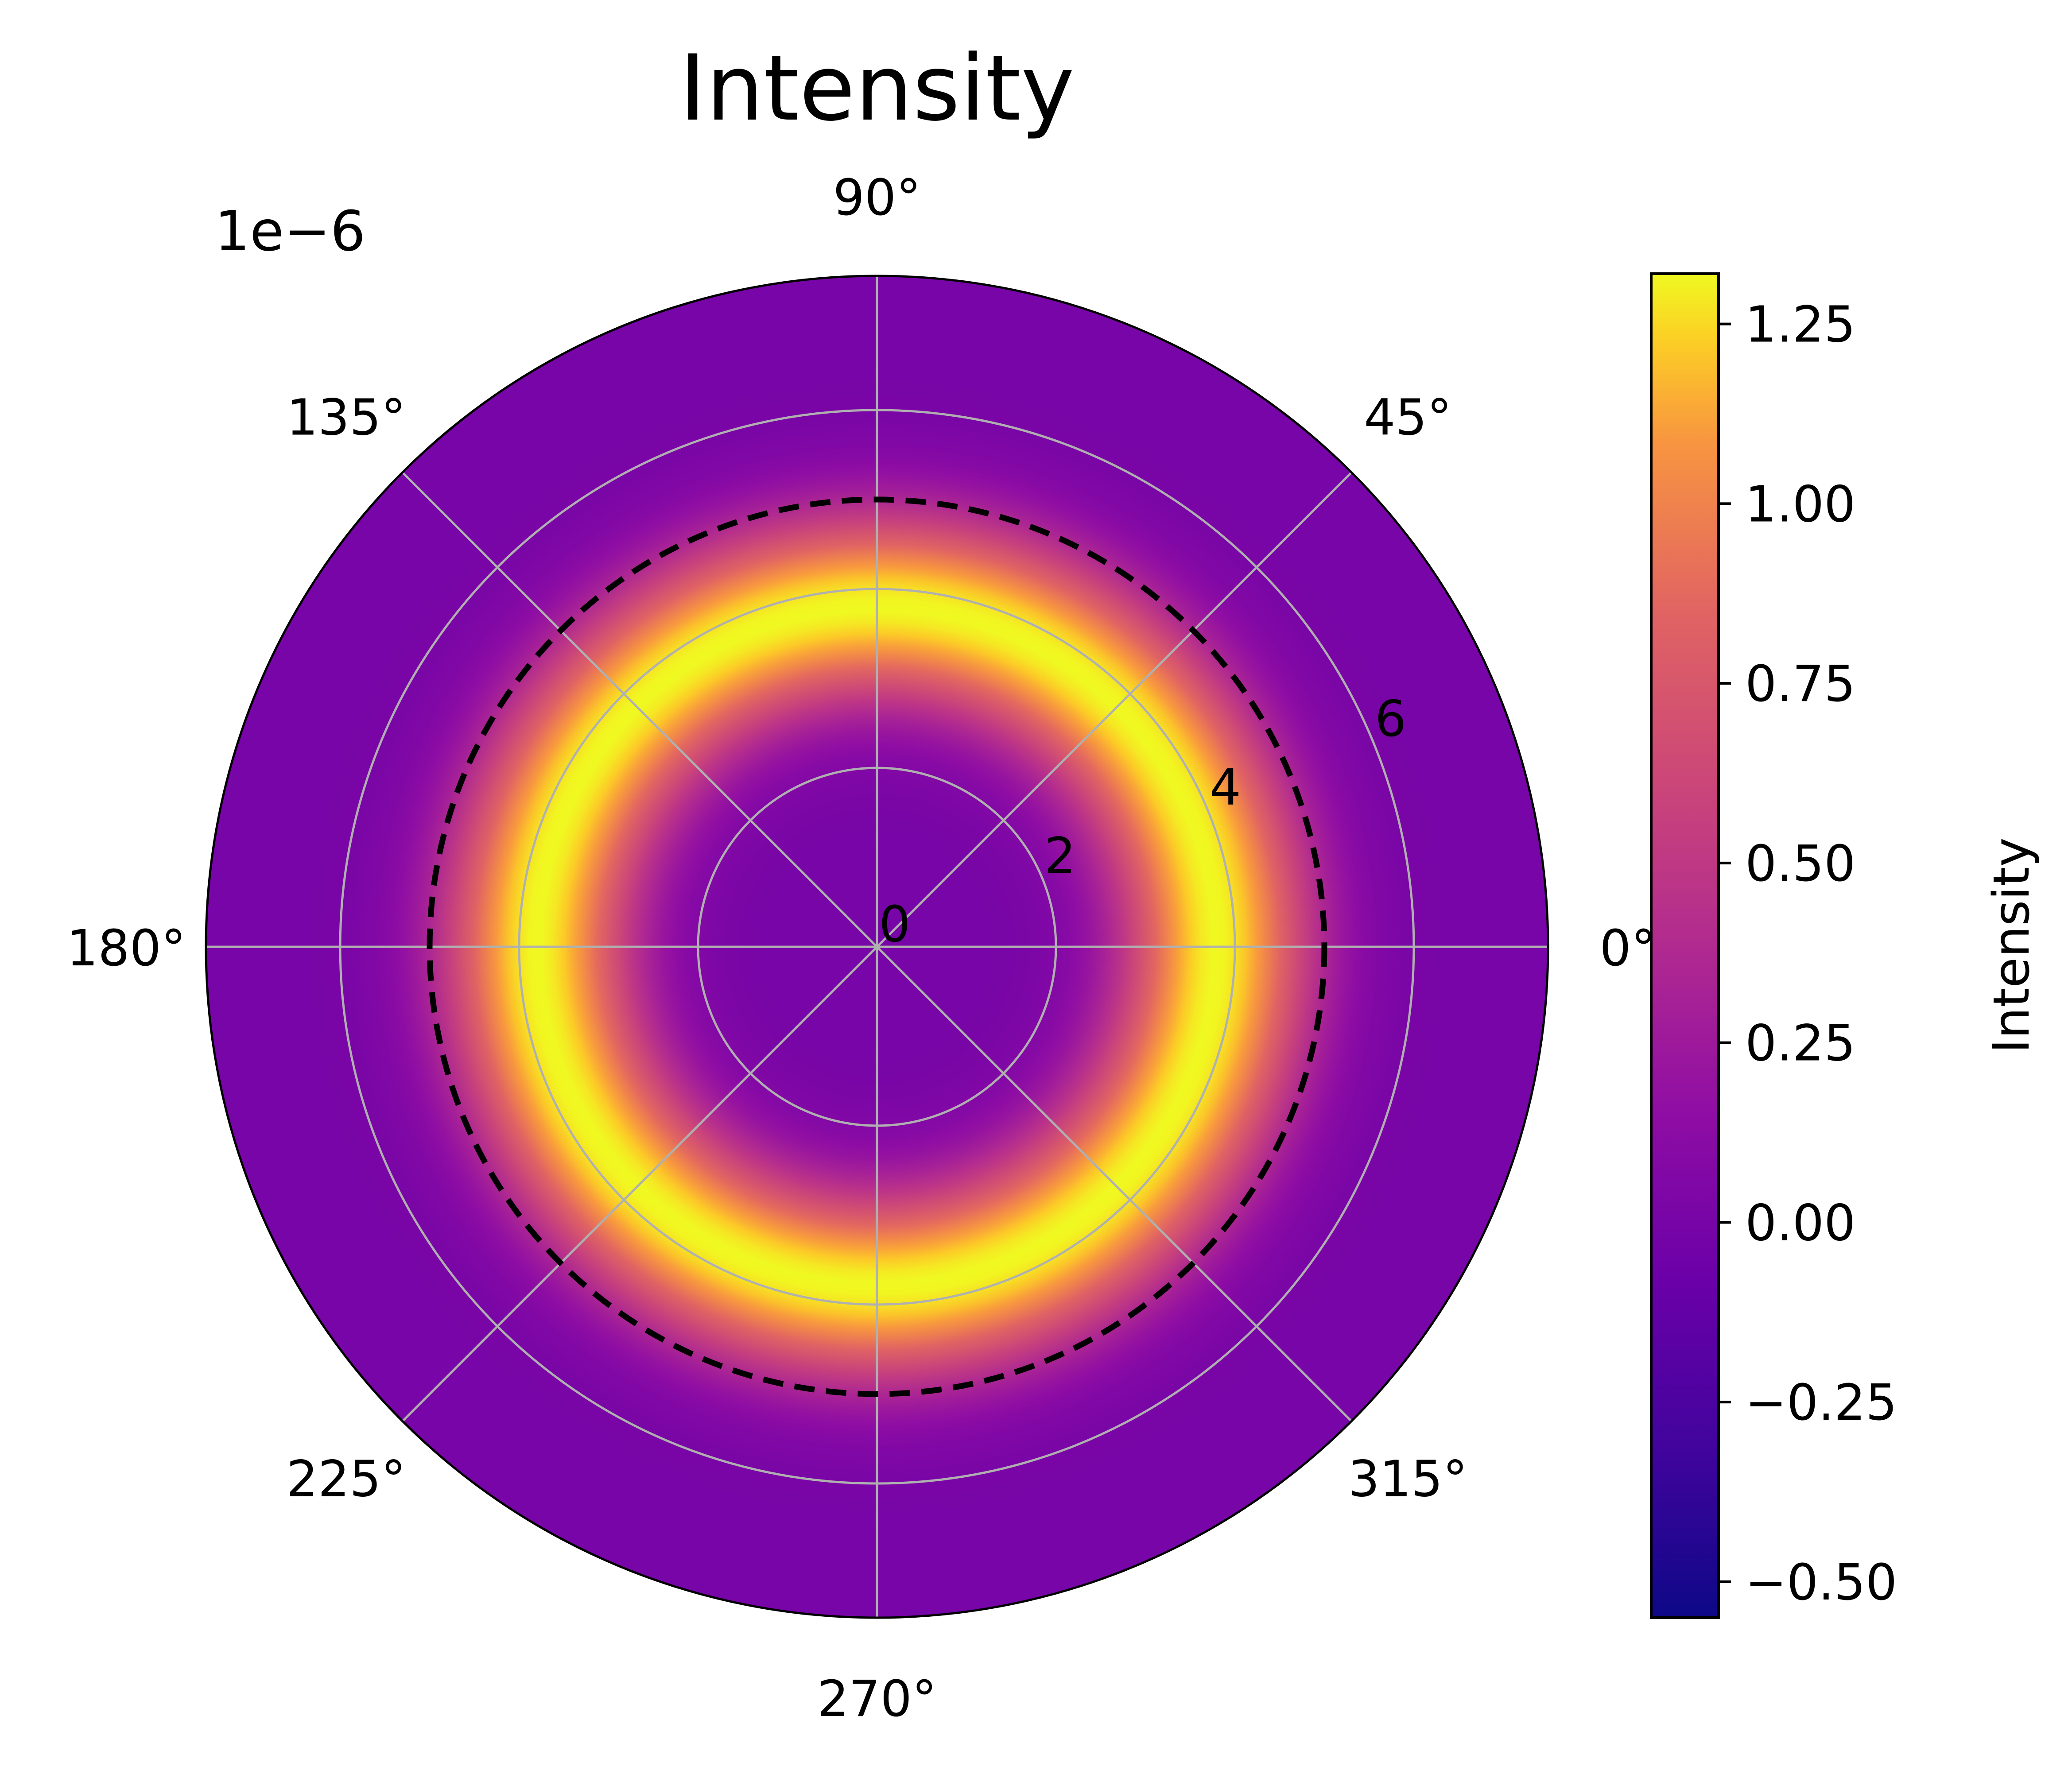 The image size is (2072, 1770). I want to click on radial-tick-label: 4, so click(1225, 788).